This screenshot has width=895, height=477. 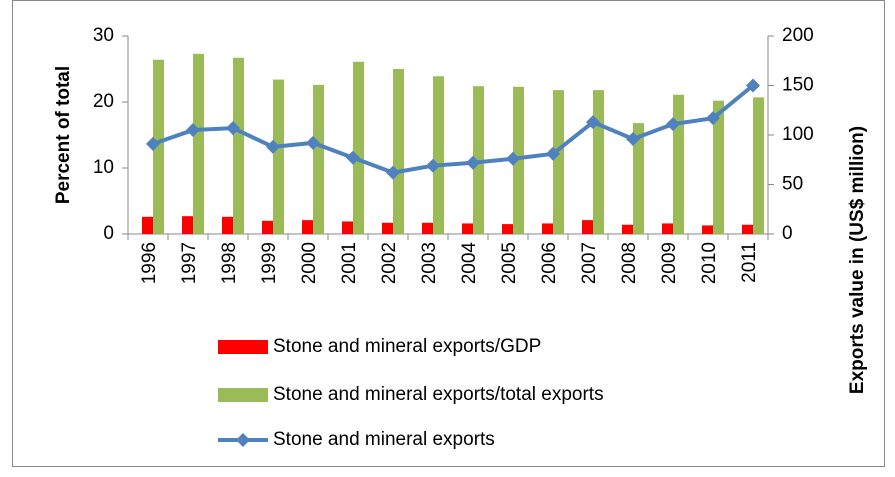 I want to click on x-tick-label: 1998, so click(x=229, y=263).